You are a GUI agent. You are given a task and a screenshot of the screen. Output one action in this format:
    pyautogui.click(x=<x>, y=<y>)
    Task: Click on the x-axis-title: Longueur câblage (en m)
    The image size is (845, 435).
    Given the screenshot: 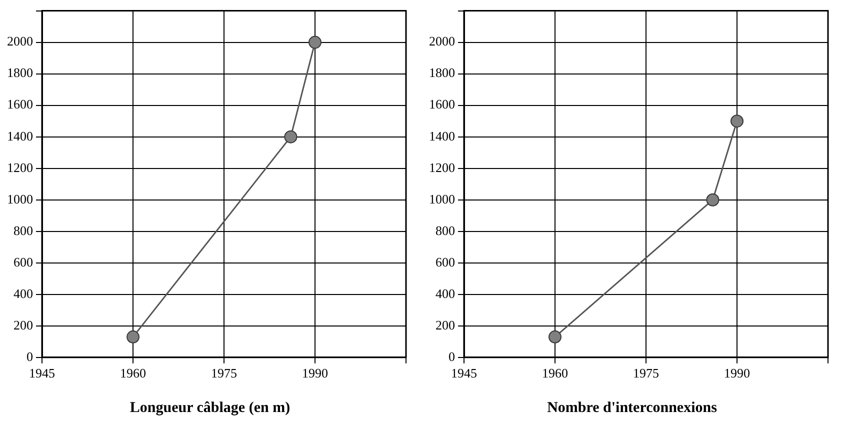 What is the action you would take?
    pyautogui.click(x=210, y=408)
    